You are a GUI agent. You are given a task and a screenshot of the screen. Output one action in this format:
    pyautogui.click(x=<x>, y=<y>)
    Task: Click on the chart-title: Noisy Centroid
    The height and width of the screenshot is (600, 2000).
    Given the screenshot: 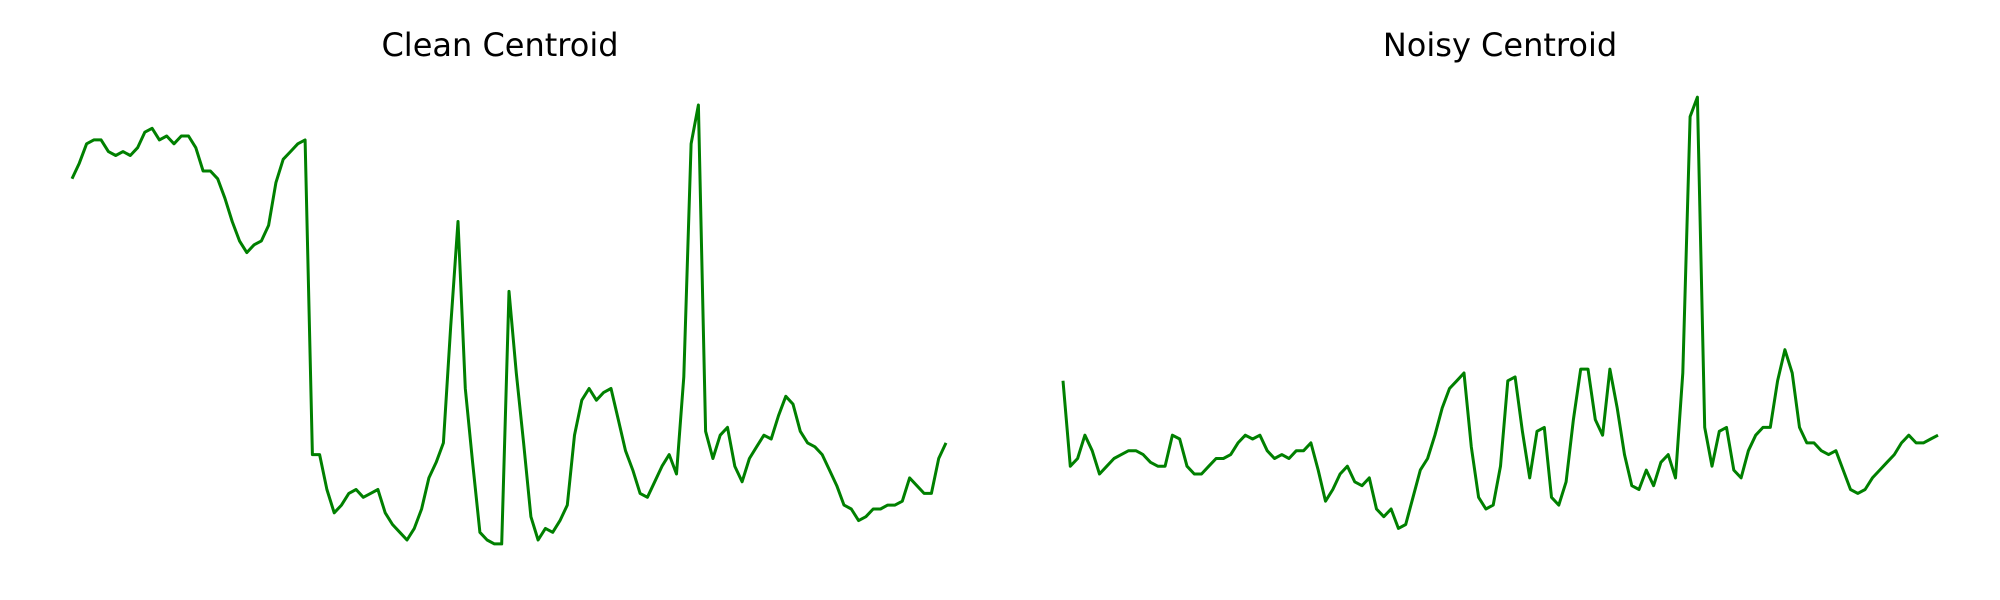 What is the action you would take?
    pyautogui.click(x=1500, y=45)
    